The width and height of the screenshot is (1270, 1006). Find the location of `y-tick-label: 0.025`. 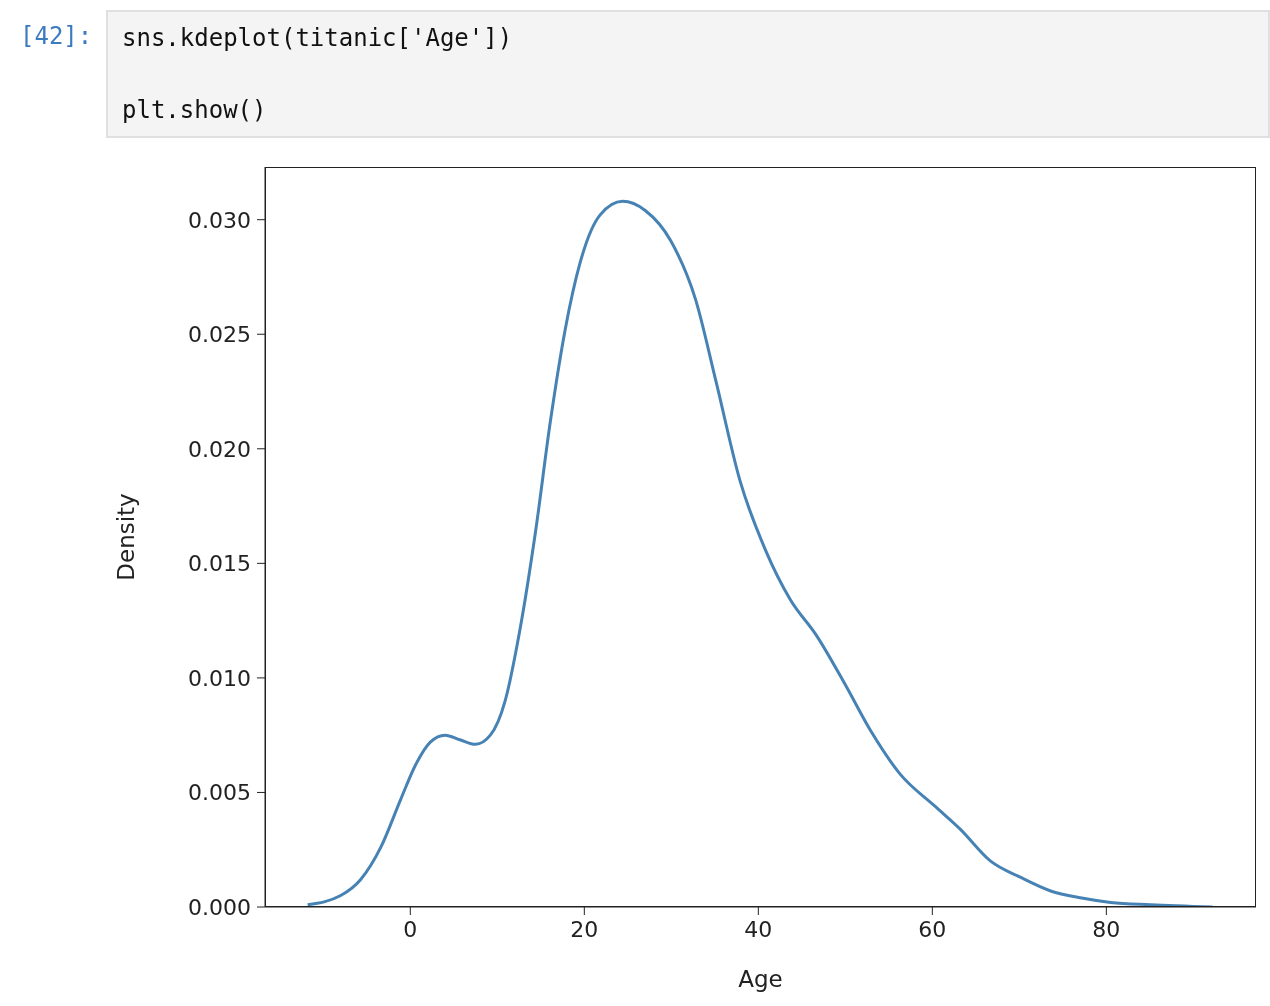

y-tick-label: 0.025 is located at coordinates (219, 335).